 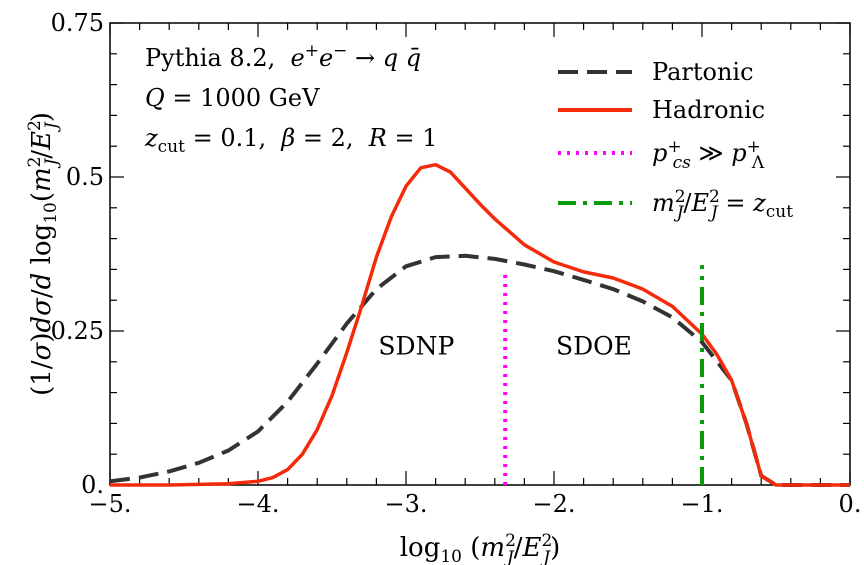 I want to click on y-tick-label: 0.75, so click(x=77, y=23).